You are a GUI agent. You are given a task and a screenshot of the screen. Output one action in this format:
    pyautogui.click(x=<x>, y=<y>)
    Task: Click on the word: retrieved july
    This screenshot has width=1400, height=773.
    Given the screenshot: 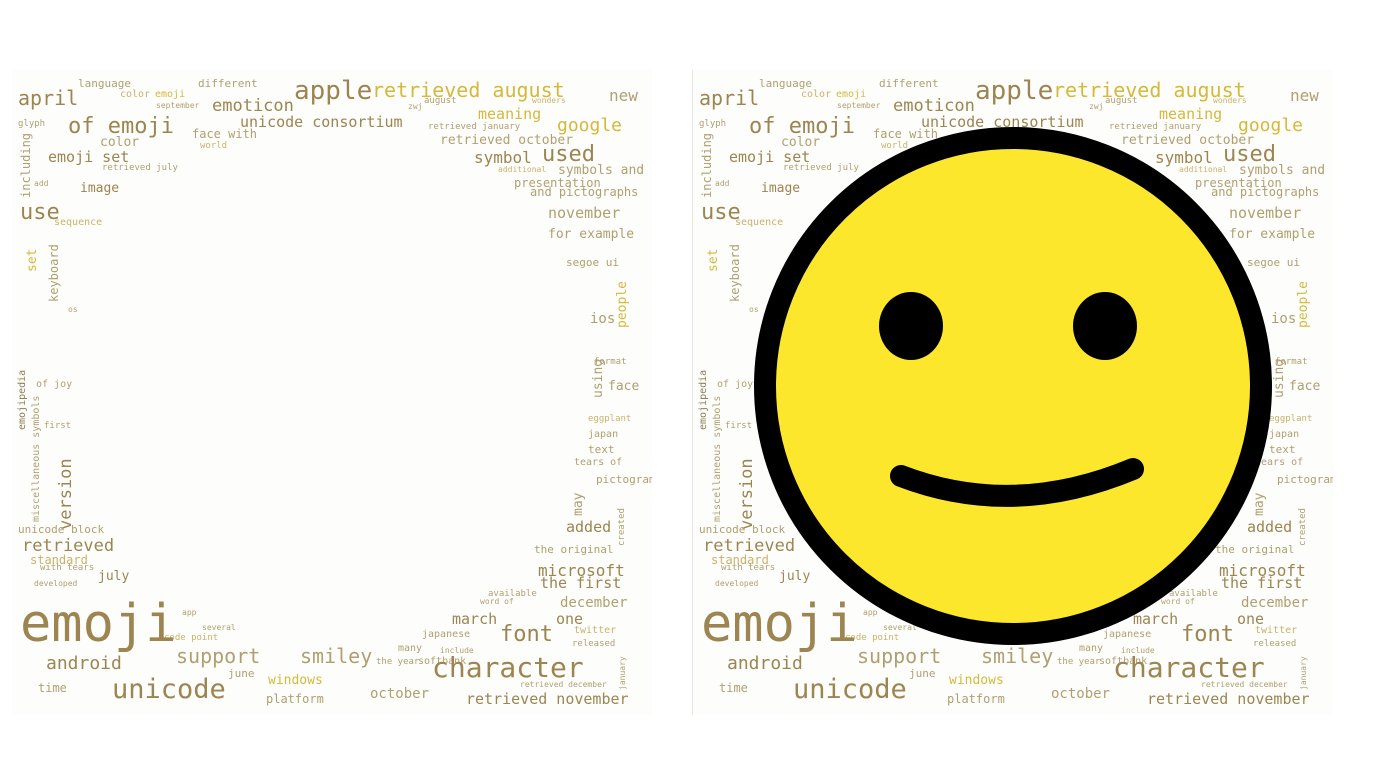 What is the action you would take?
    pyautogui.click(x=140, y=168)
    